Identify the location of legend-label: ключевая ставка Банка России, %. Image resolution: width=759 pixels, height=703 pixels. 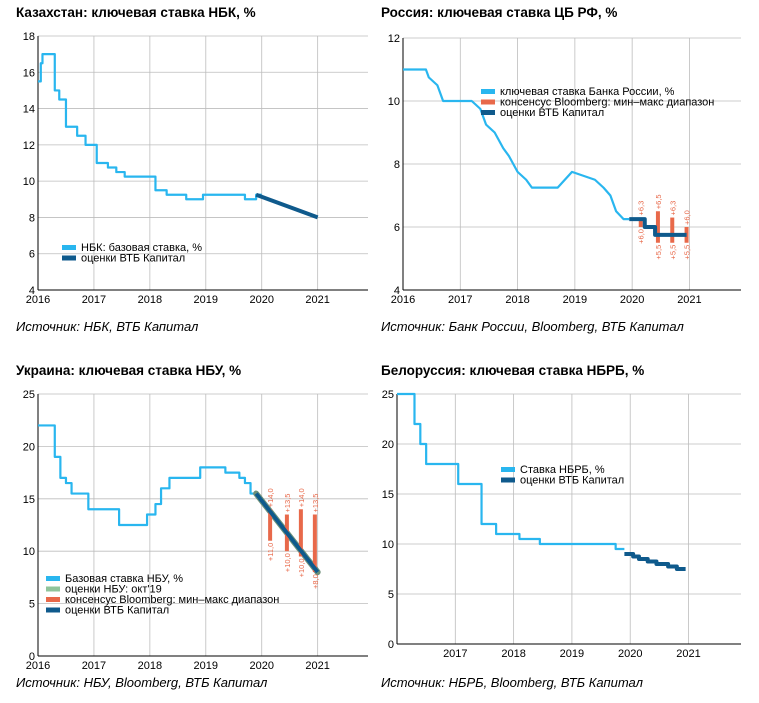
(587, 92).